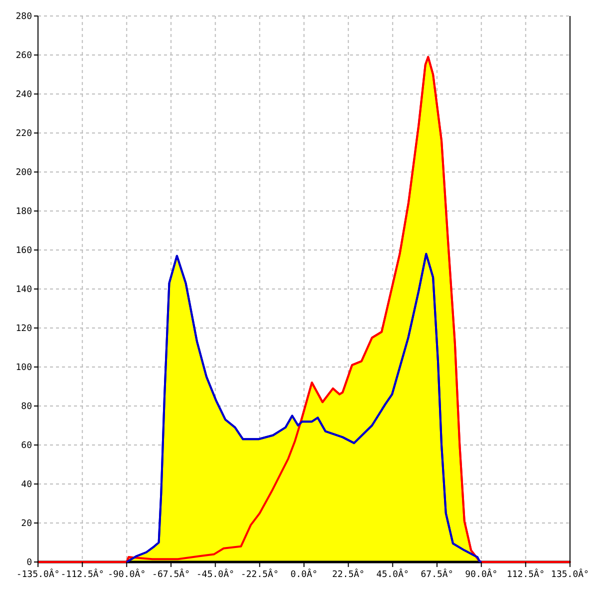  What do you see at coordinates (26, 524) in the screenshot?
I see `y-tick-label: 20` at bounding box center [26, 524].